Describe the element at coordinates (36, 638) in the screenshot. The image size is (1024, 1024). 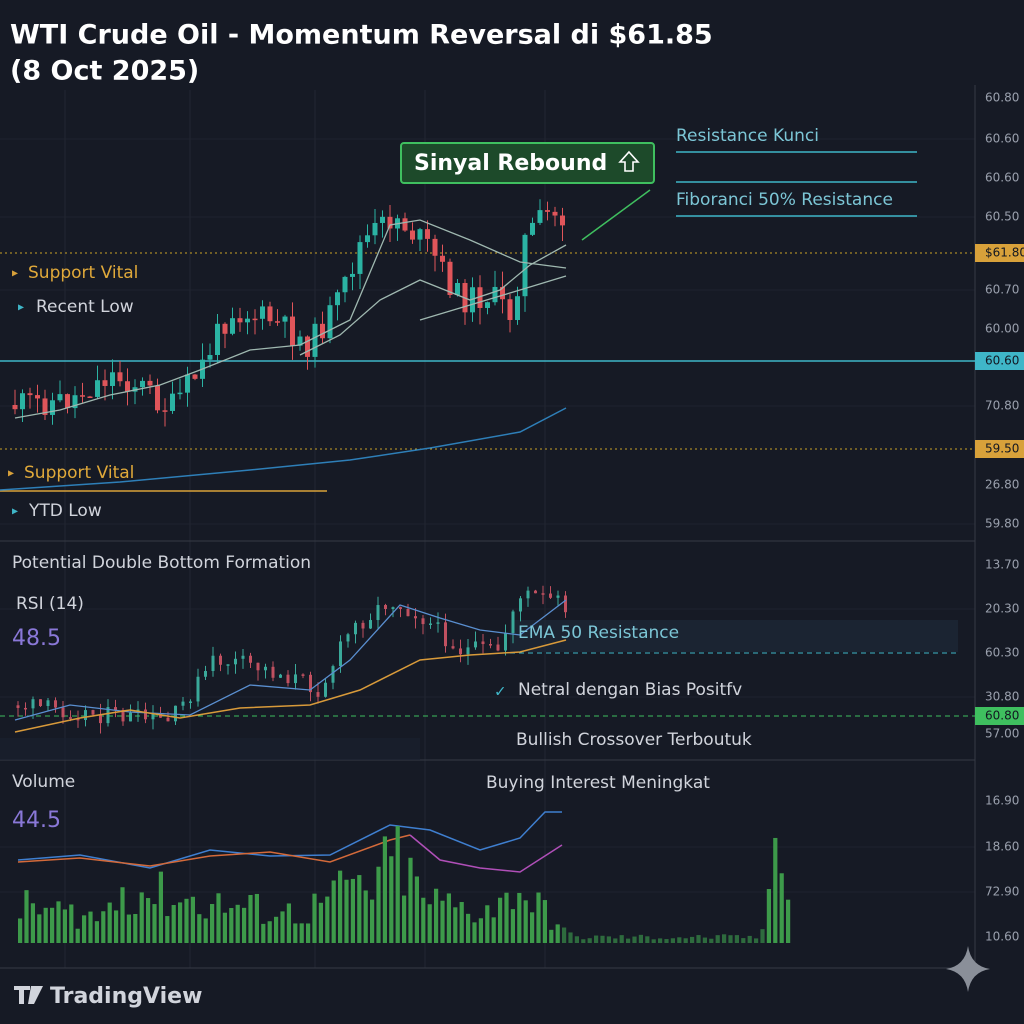
I see `indicator-value: 48.5` at that location.